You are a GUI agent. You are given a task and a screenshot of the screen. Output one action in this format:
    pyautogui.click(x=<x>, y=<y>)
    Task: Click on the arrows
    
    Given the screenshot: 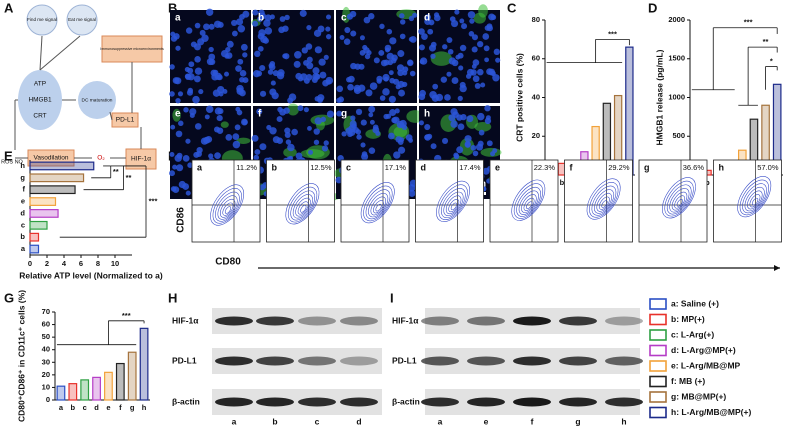 What is the action you would take?
    pyautogui.click(x=78, y=97)
    